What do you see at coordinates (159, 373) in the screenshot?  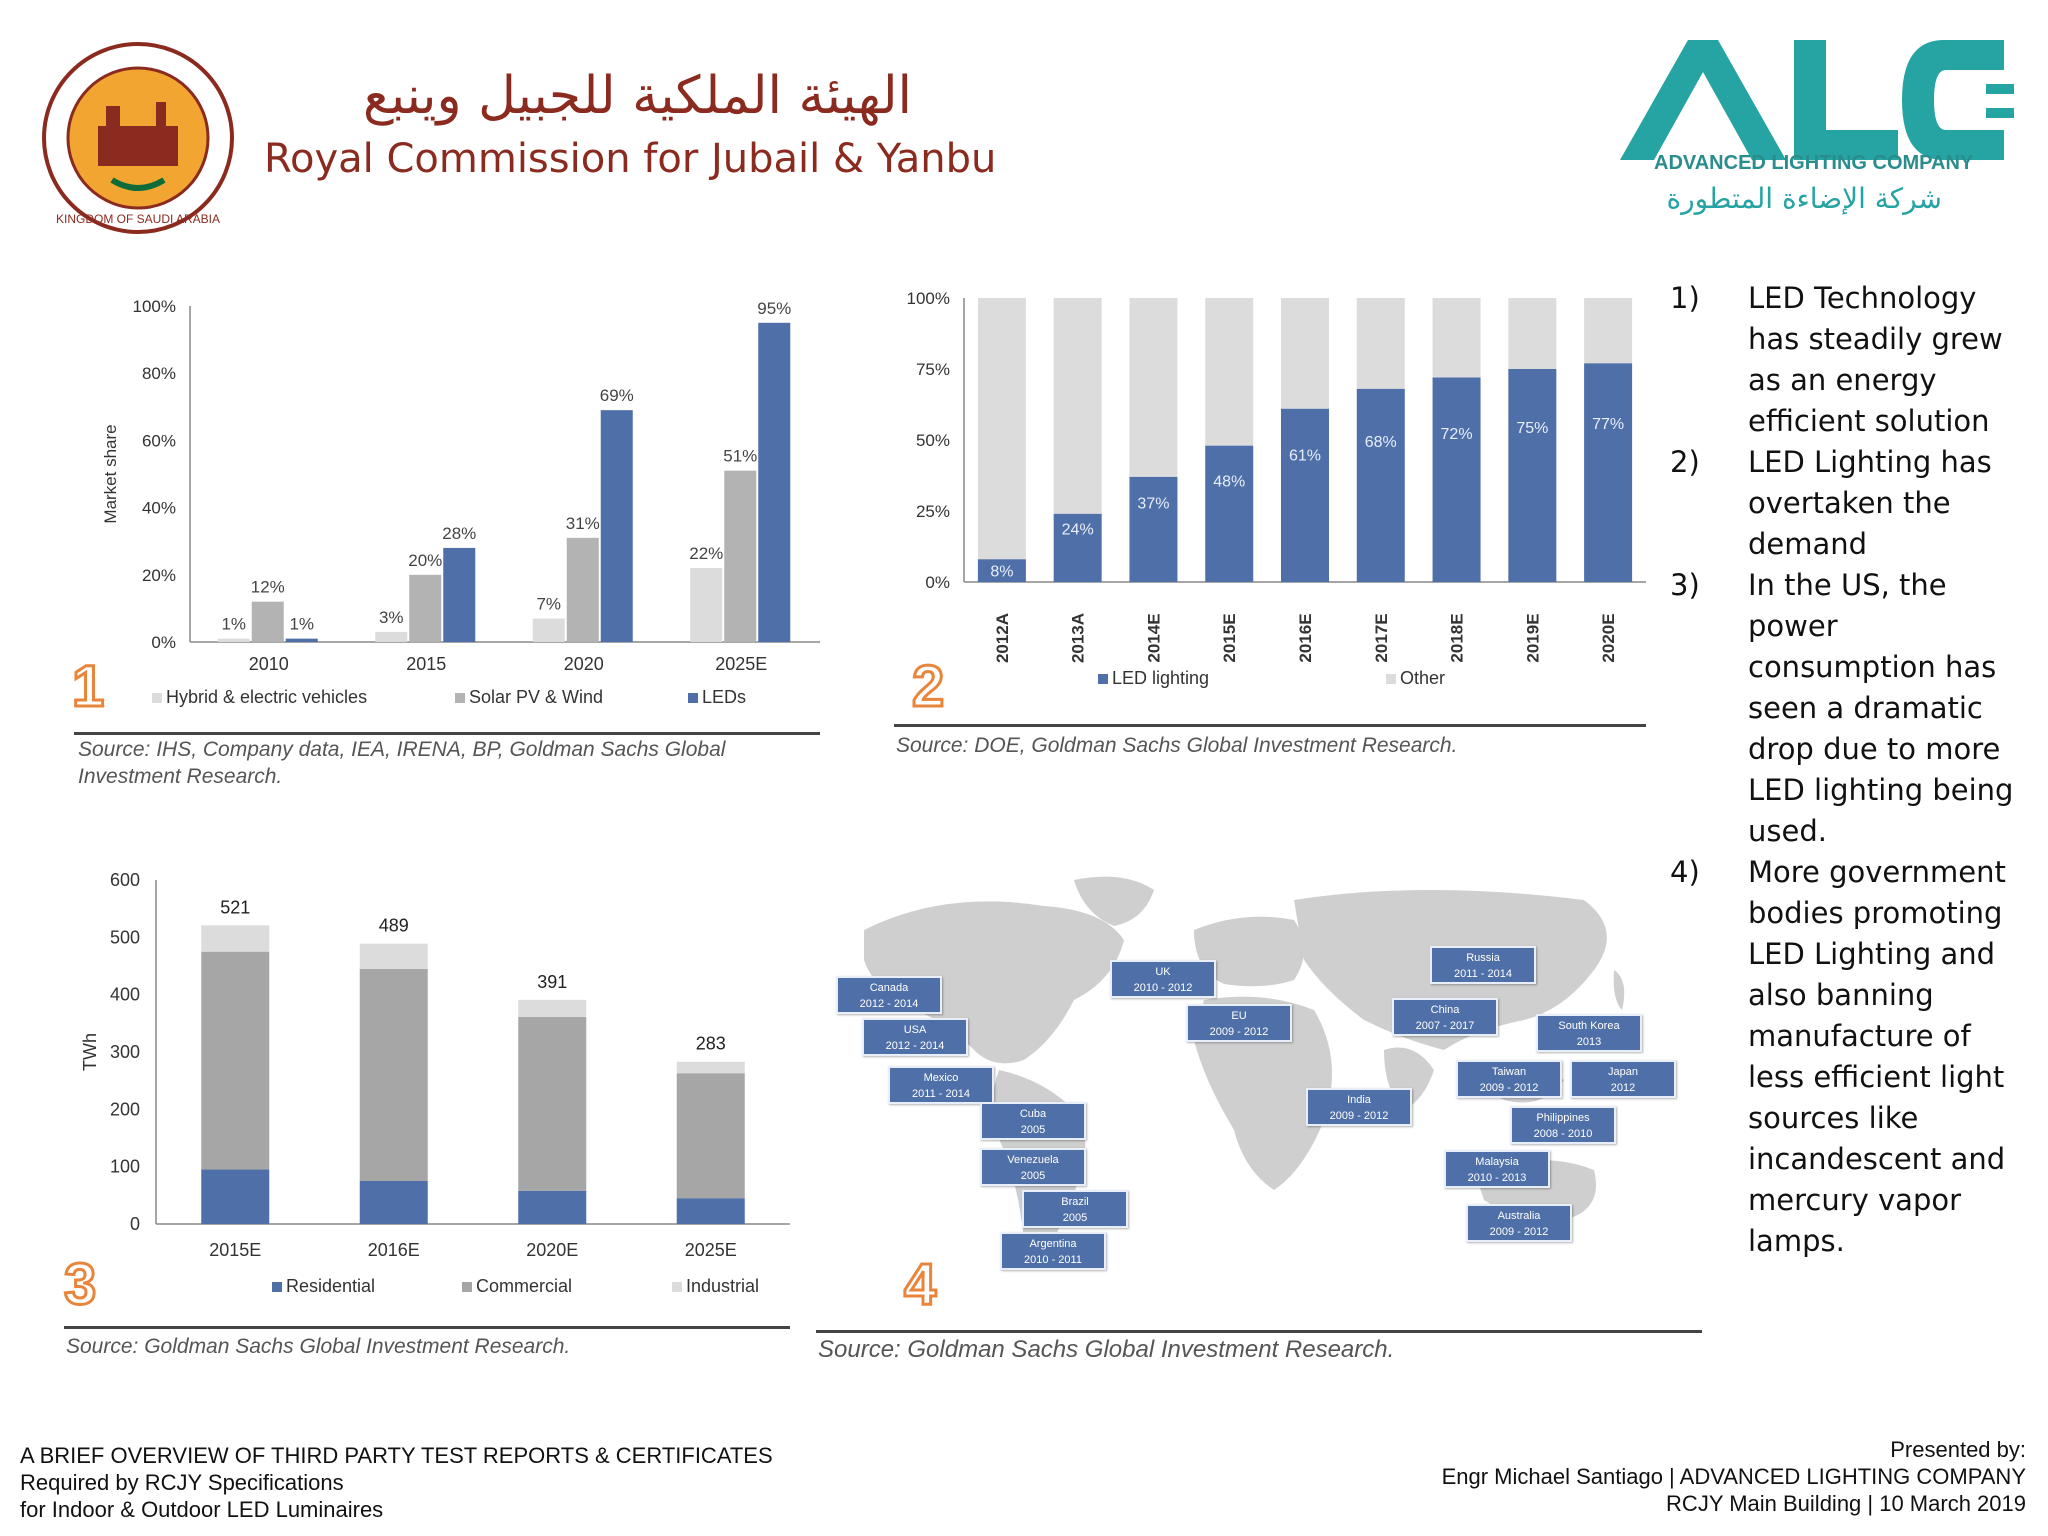 I see `y-tick-label: 80%` at bounding box center [159, 373].